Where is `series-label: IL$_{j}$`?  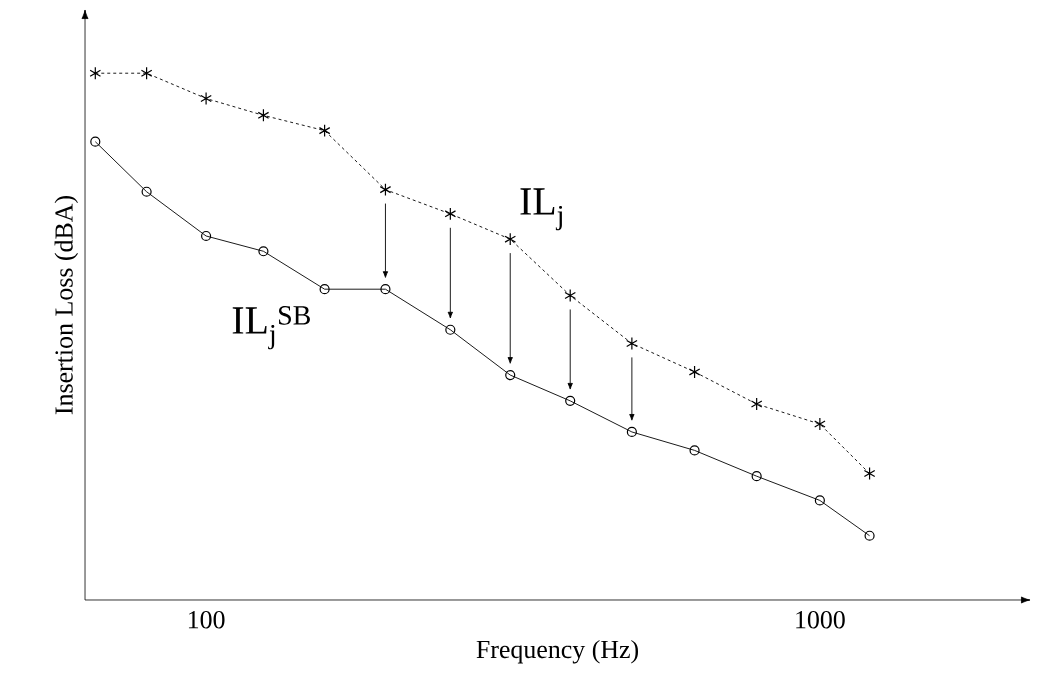 series-label: IL$_{j}$ is located at coordinates (541, 209).